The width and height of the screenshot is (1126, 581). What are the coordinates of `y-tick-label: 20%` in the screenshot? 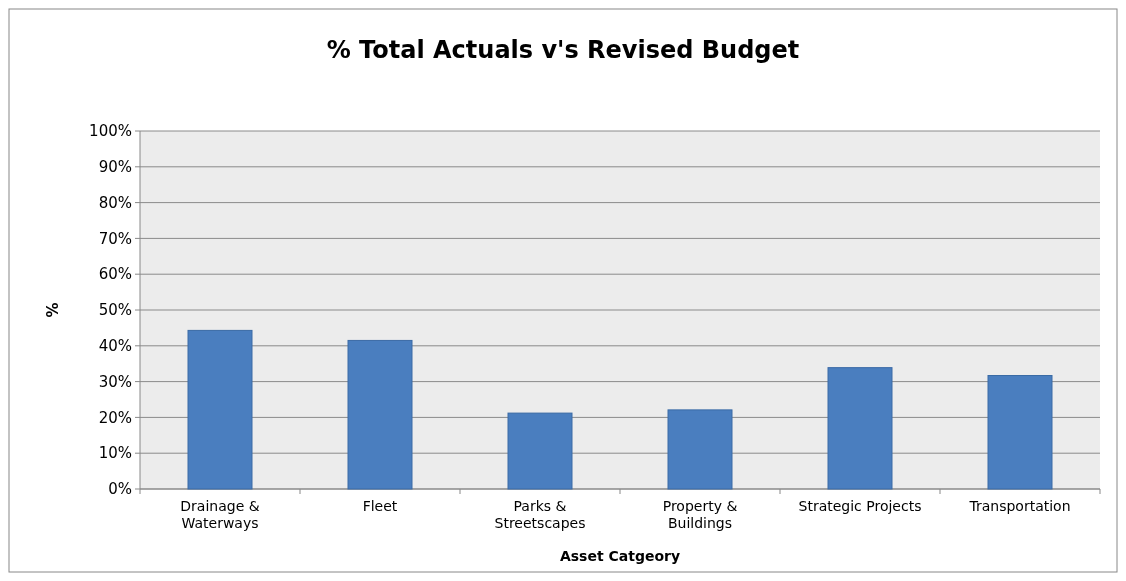 It's located at (115, 417).